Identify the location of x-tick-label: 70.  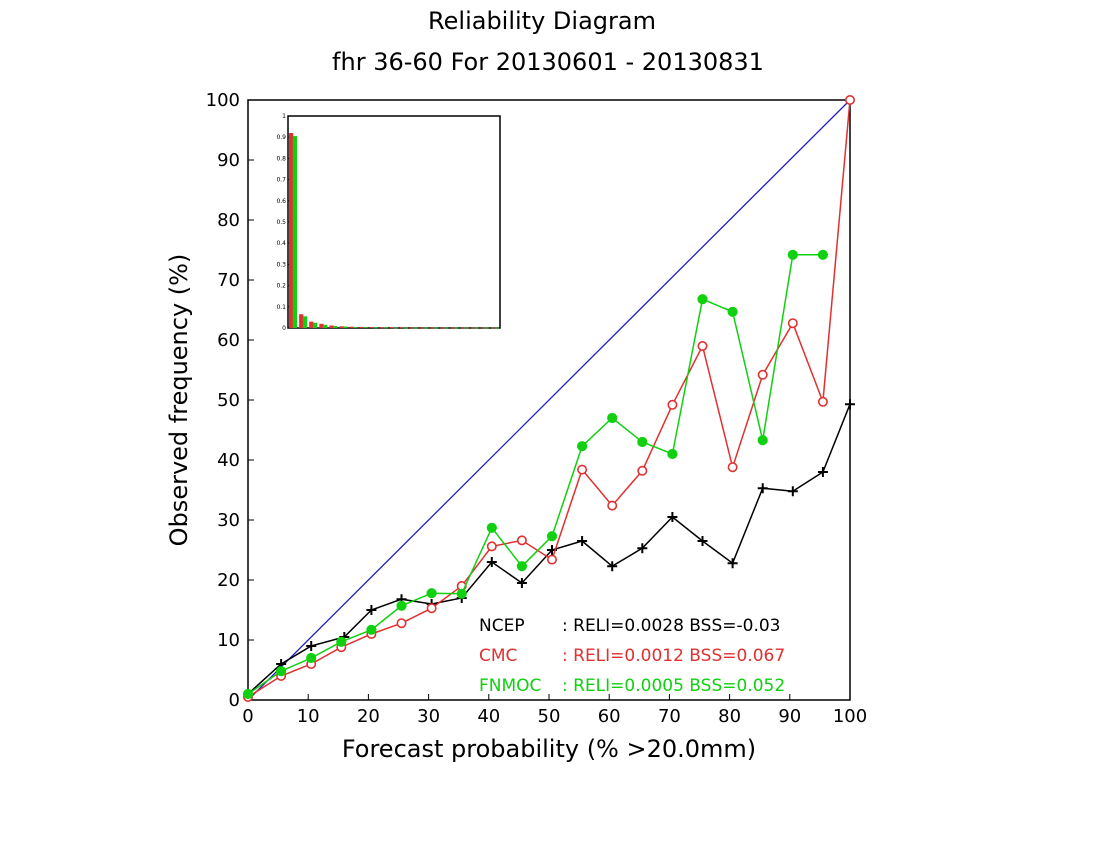
(669, 716).